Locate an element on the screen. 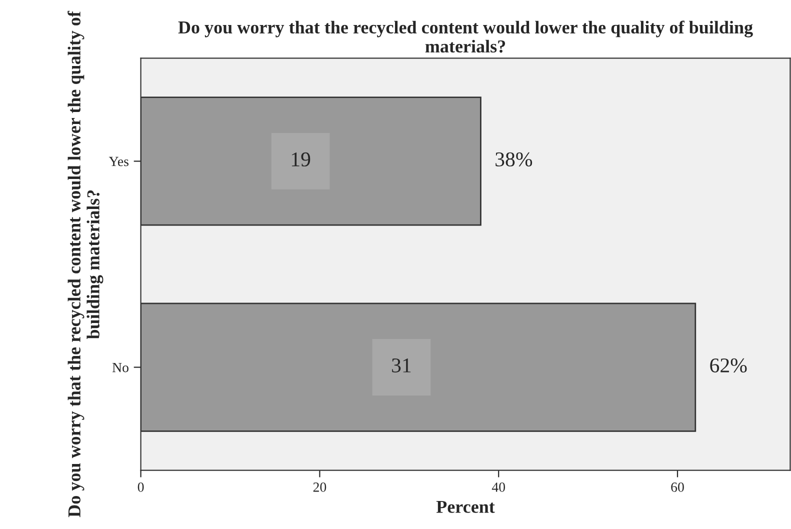 The width and height of the screenshot is (791, 529). y-tick-label: No is located at coordinates (120, 367).